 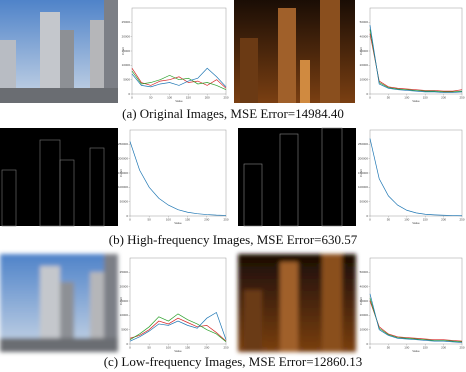 I want to click on photo-night-edges, so click(x=297, y=177).